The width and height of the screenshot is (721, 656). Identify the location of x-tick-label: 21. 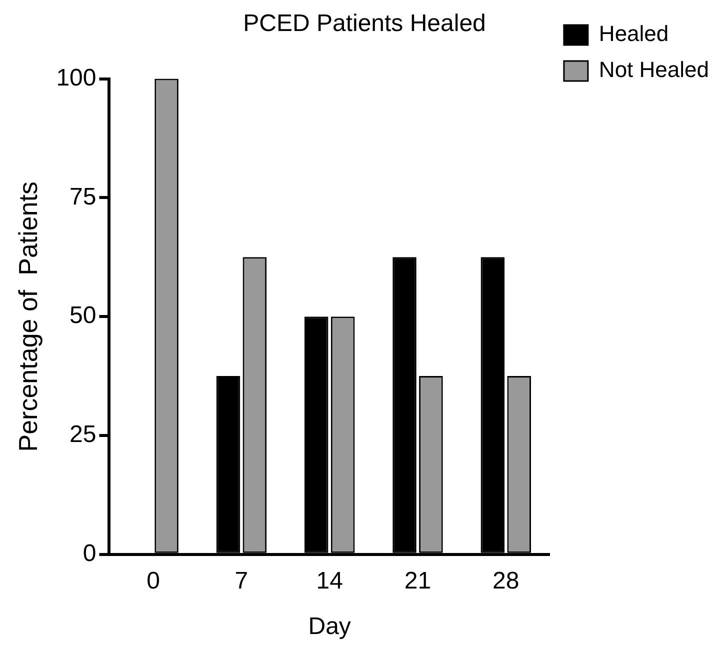
(418, 580).